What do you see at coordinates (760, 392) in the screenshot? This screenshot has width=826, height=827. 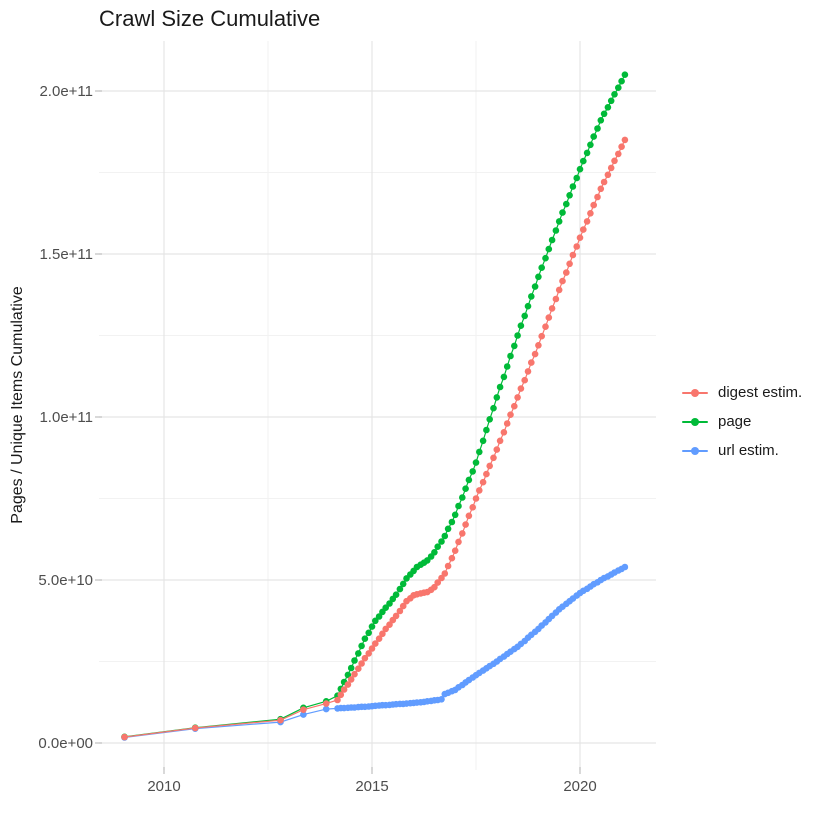 I see `legend-label: digest estim.` at bounding box center [760, 392].